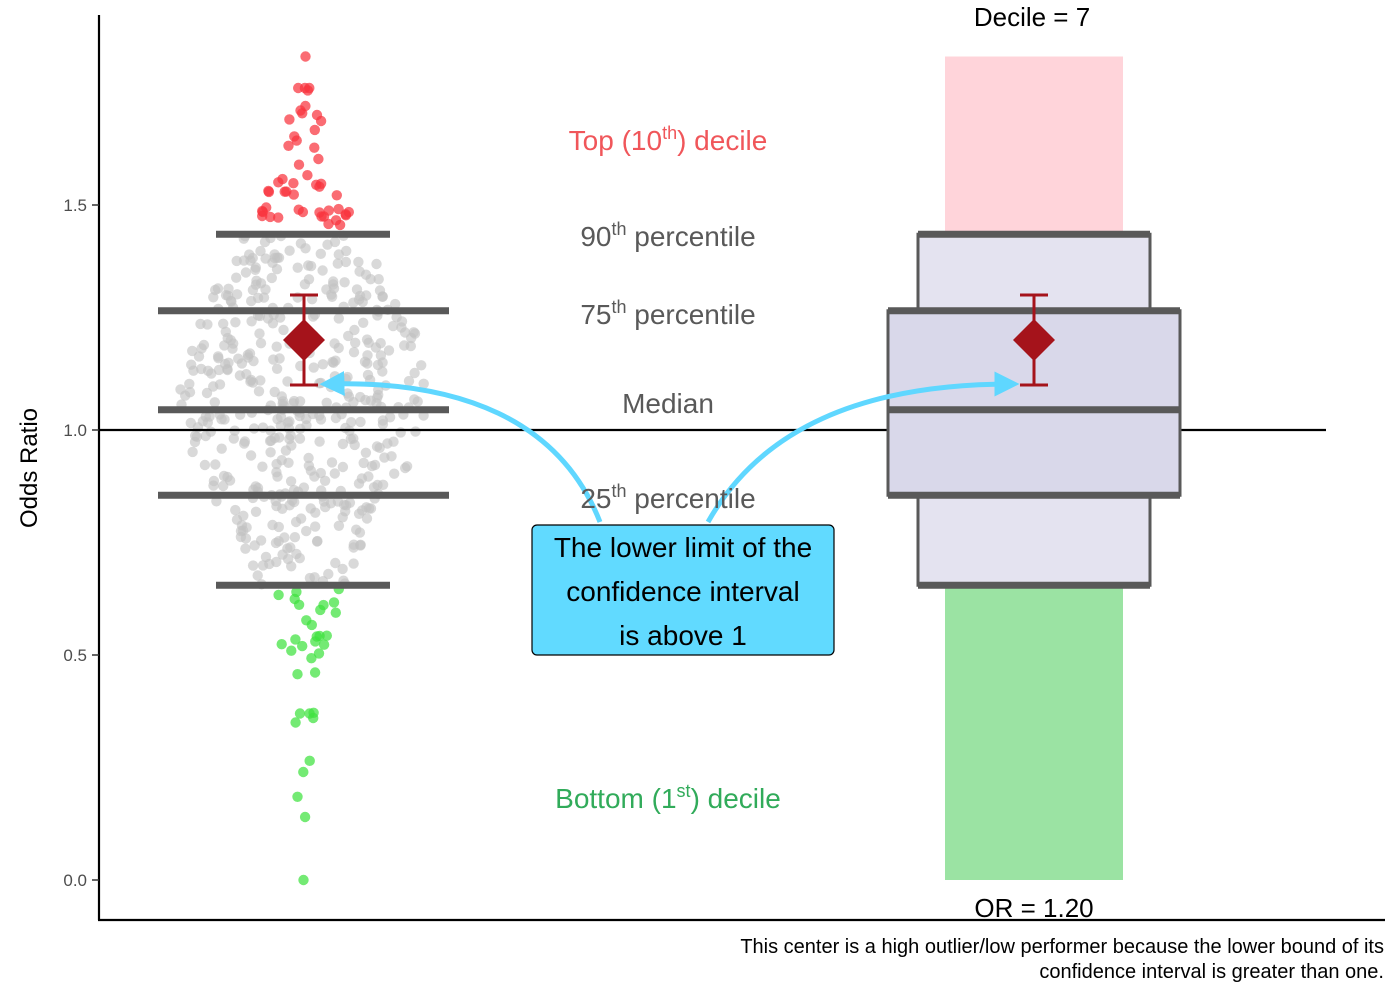  Describe the element at coordinates (618, 307) in the screenshot. I see `p75-label-sup: th` at that location.